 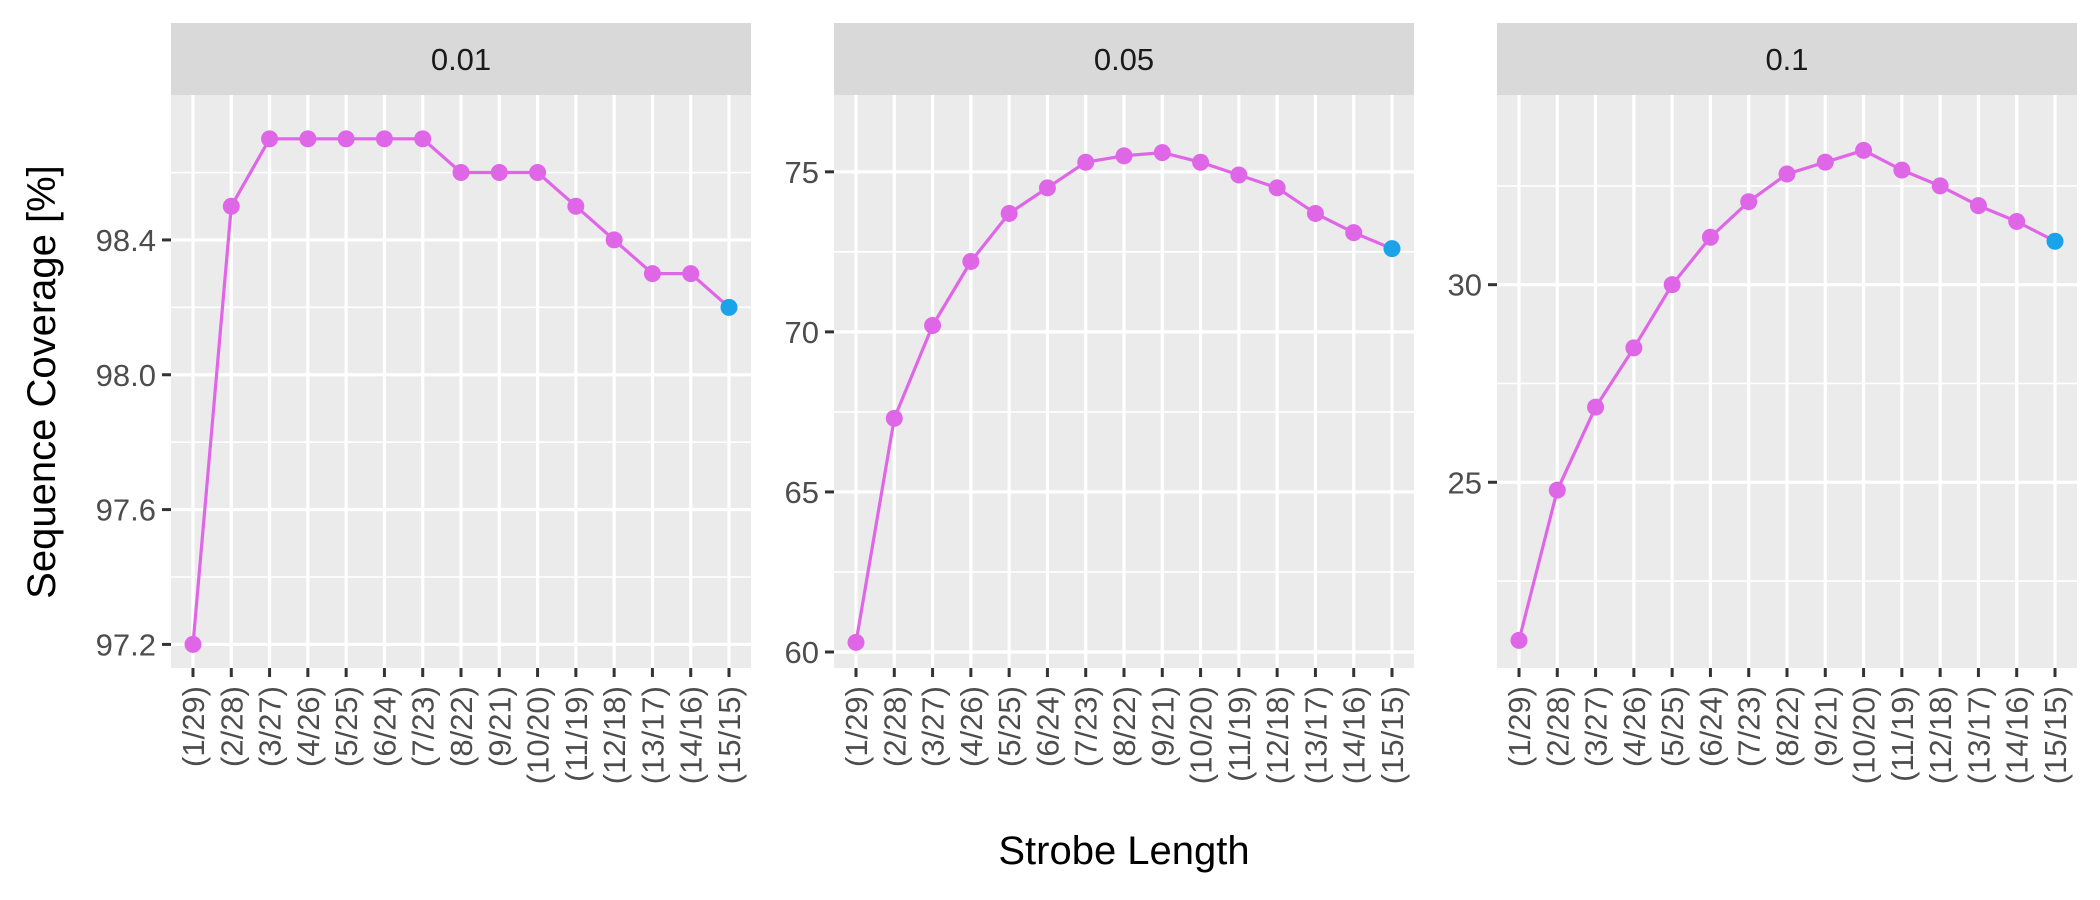 What do you see at coordinates (802, 652) in the screenshot?
I see `y-tick-label: 60` at bounding box center [802, 652].